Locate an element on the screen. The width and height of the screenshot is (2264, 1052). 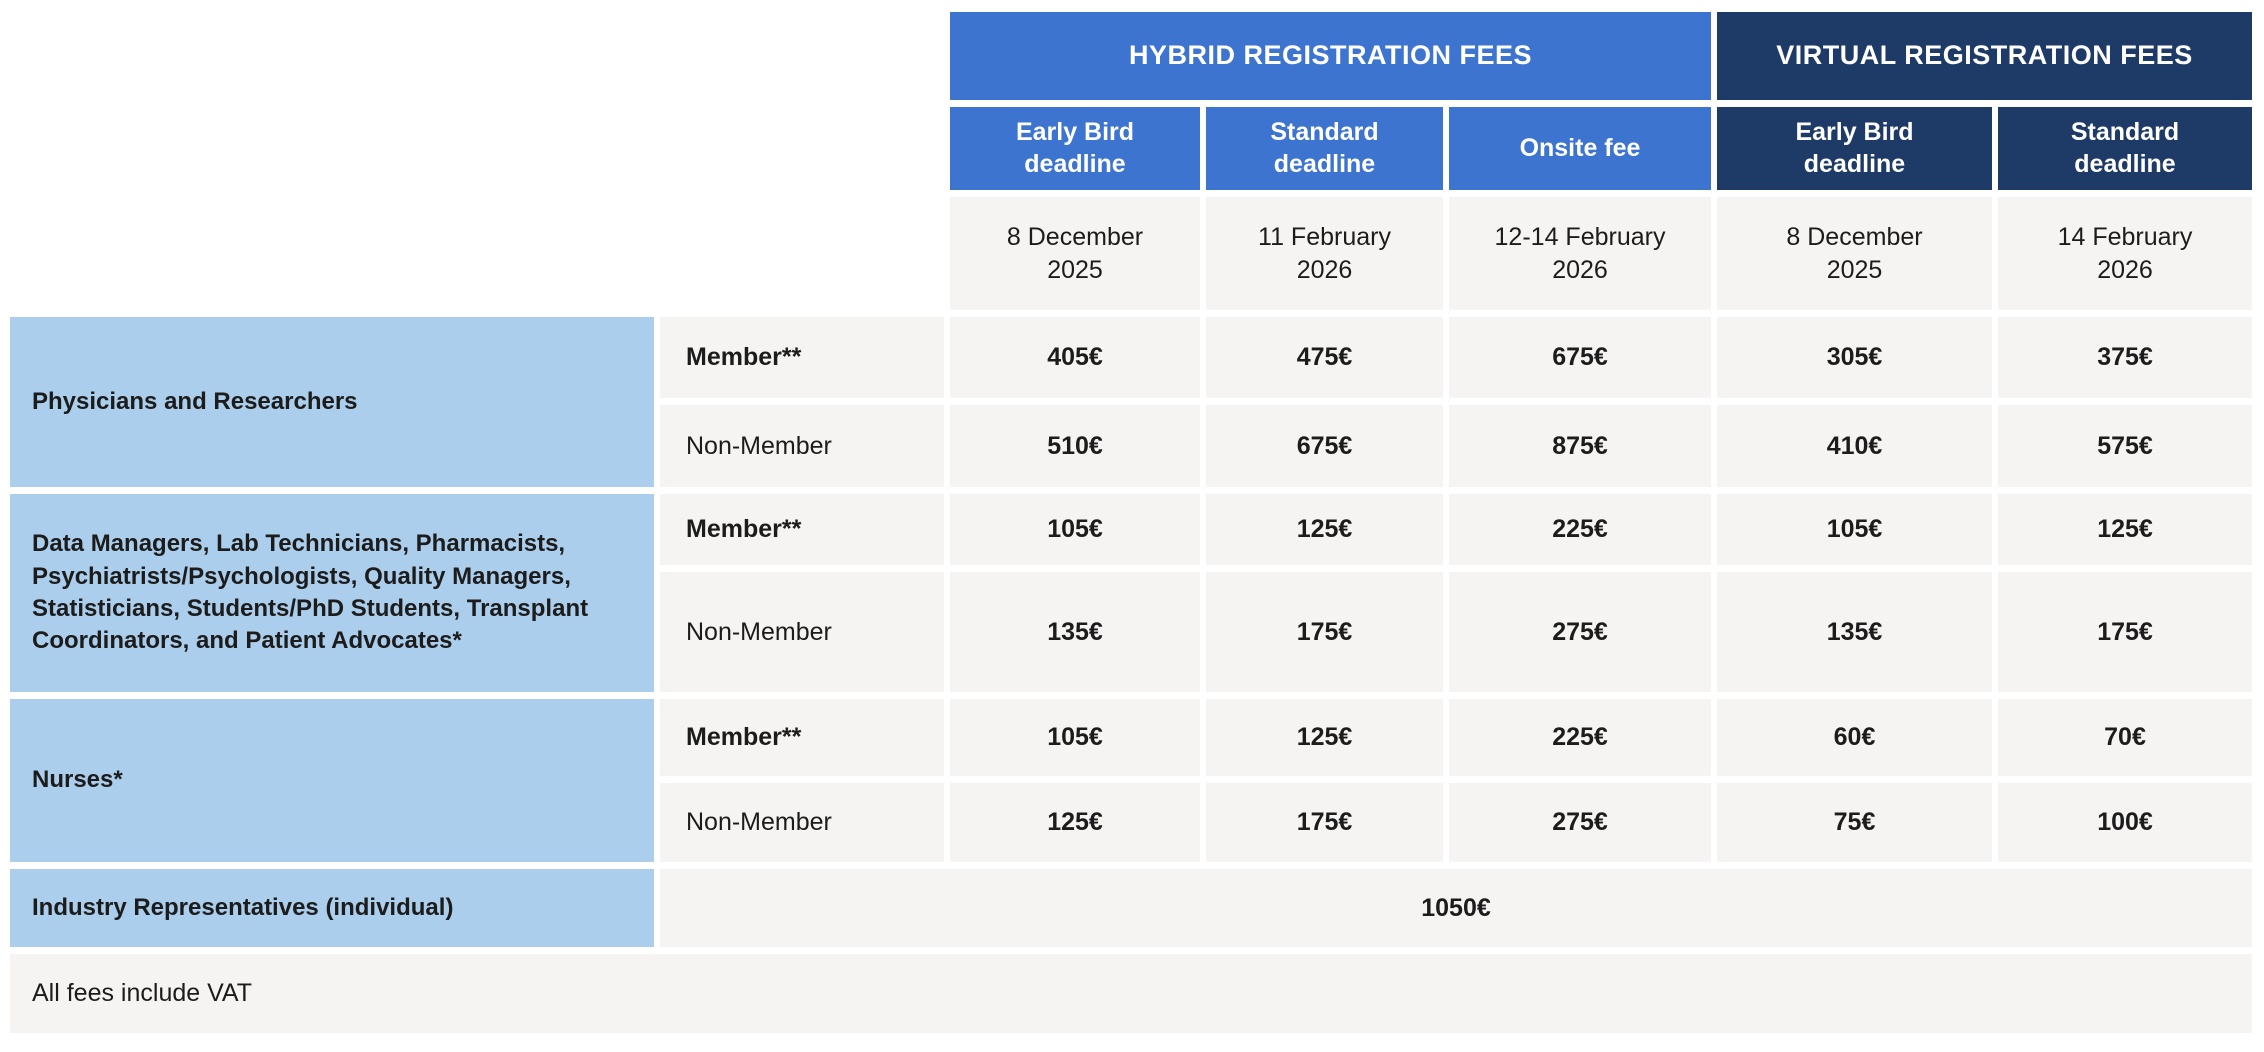
fee-value: 70€ is located at coordinates (2125, 737).